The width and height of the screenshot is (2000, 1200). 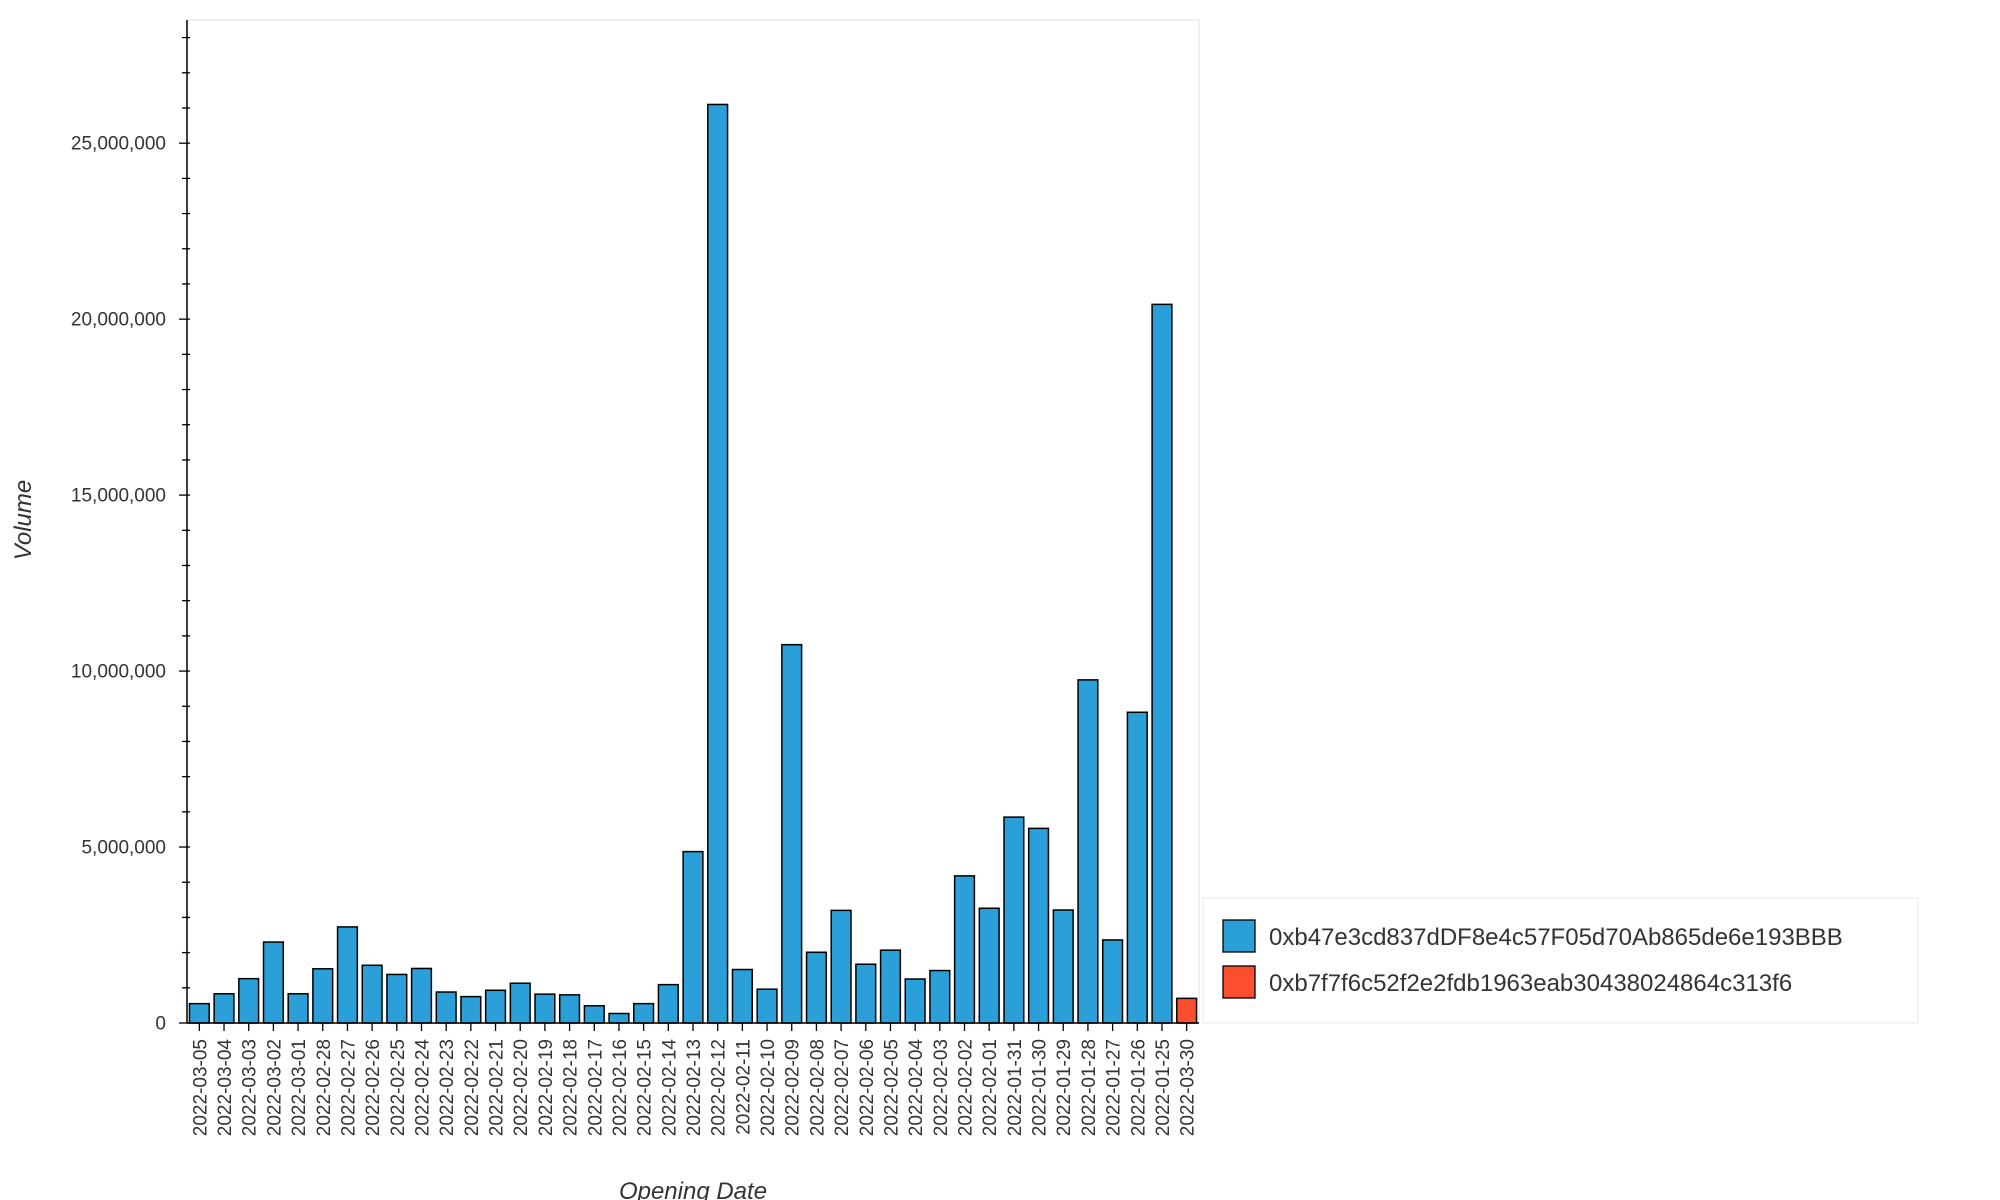 I want to click on x-tick-label: 2022-02-16, so click(x=620, y=1087).